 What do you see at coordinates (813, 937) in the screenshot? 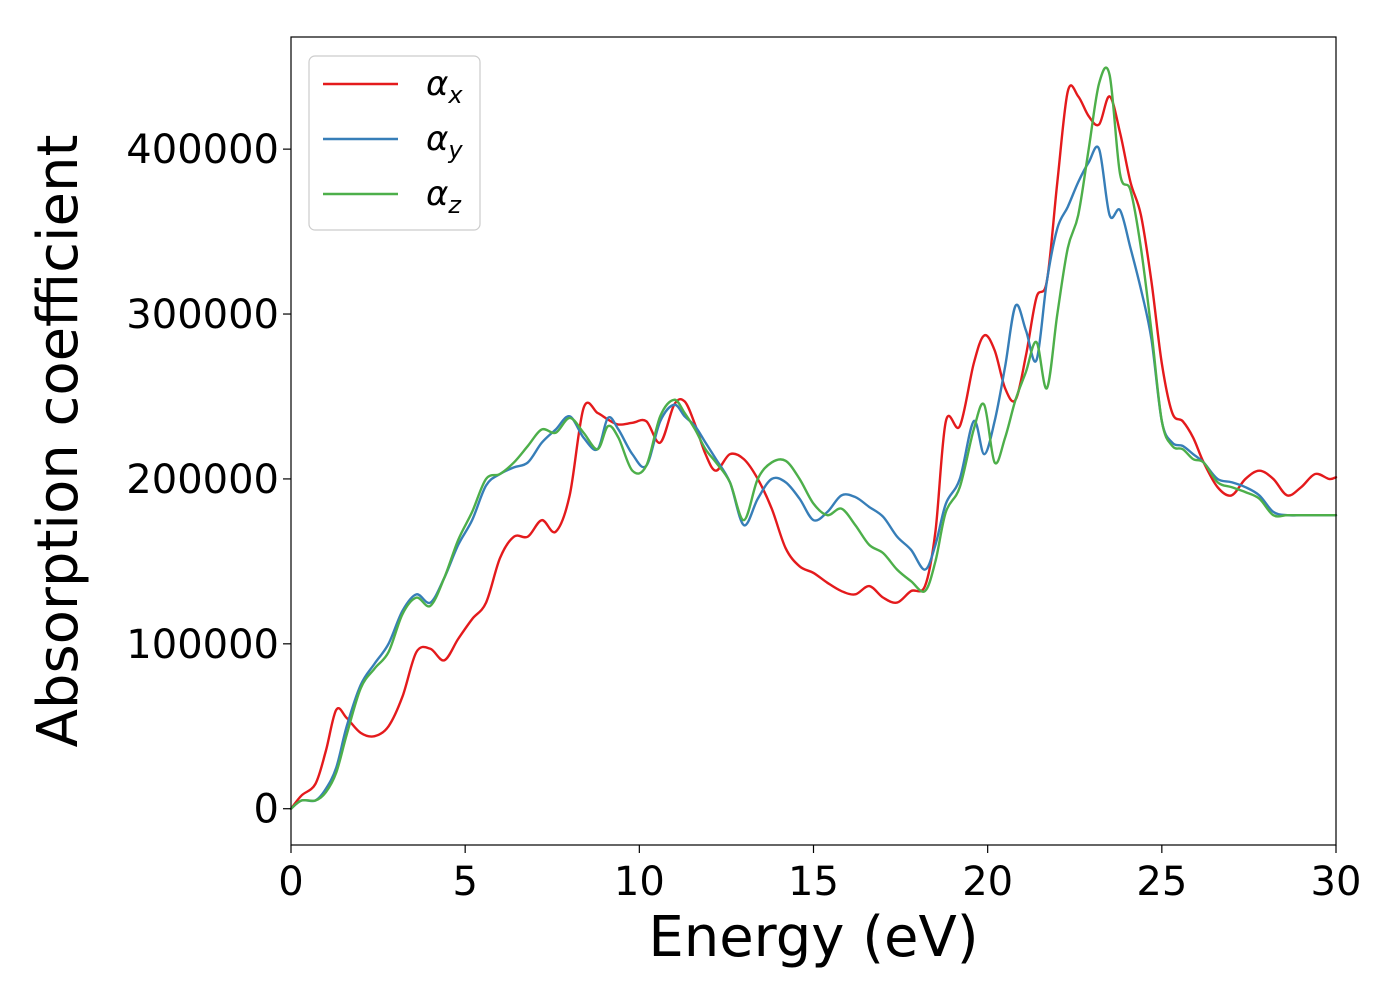
I see `x-axis-label: Energy (eV)` at bounding box center [813, 937].